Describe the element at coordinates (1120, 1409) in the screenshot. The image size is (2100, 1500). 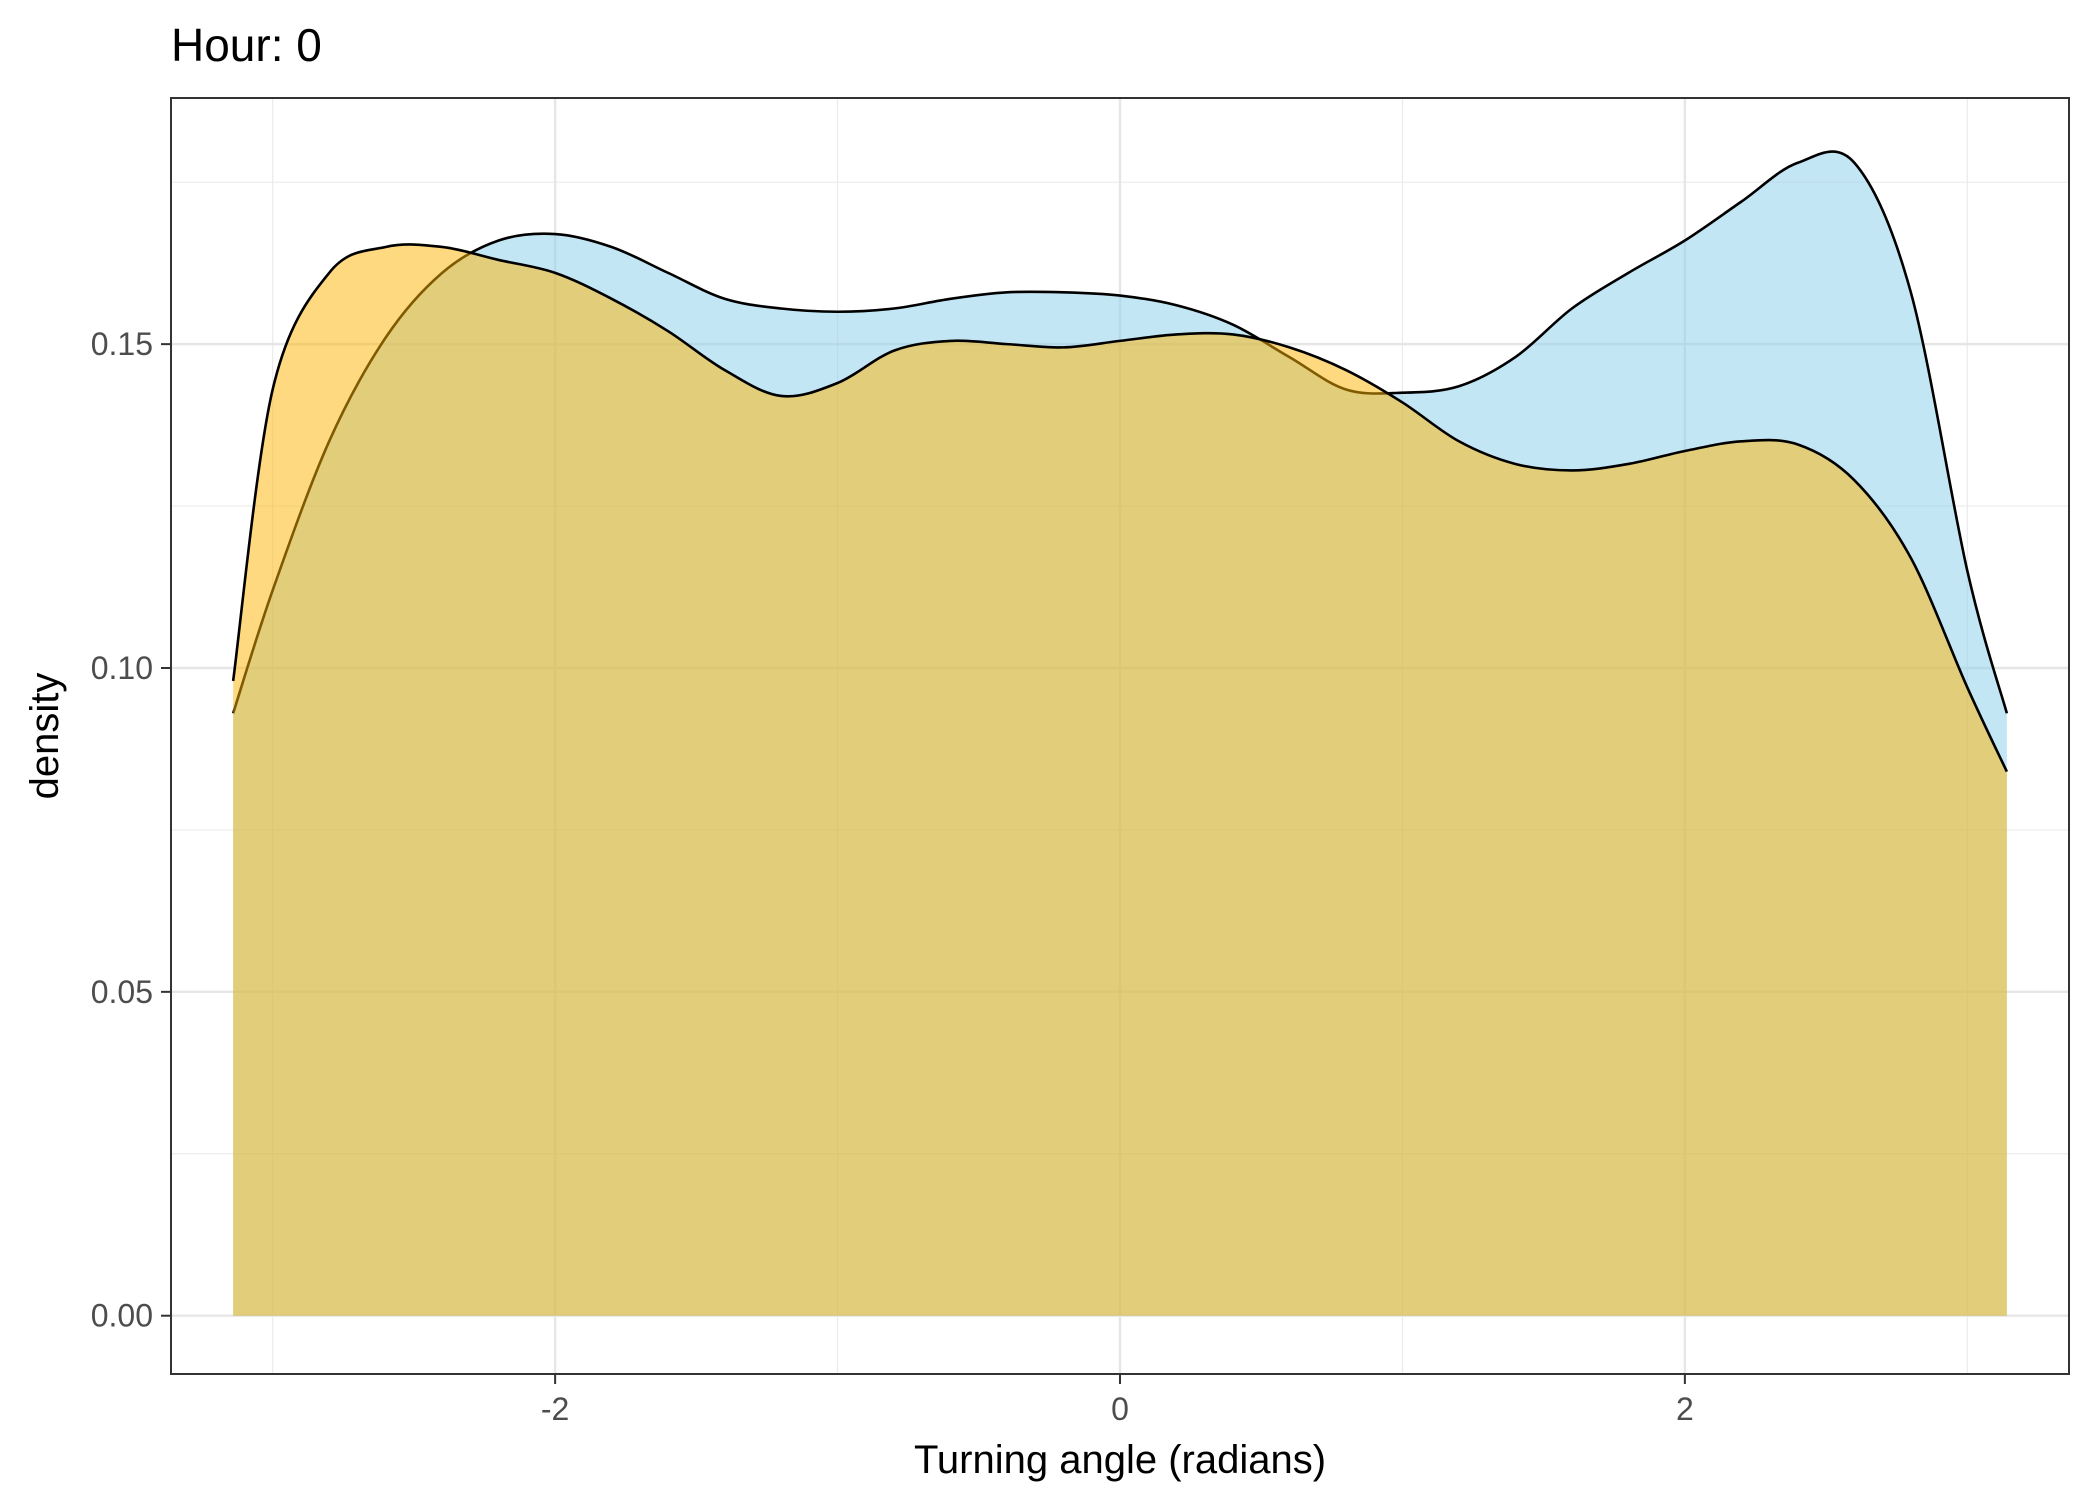
I see `x-tick-label: 0` at that location.